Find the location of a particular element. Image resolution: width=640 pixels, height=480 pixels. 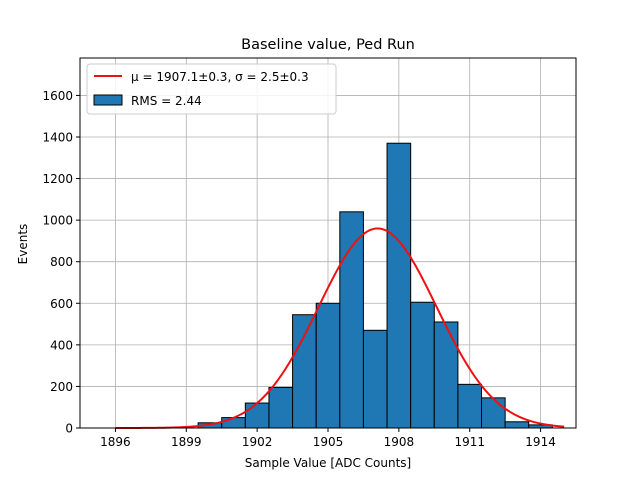

chart-title: Baseline value, Ped Run is located at coordinates (328, 45).